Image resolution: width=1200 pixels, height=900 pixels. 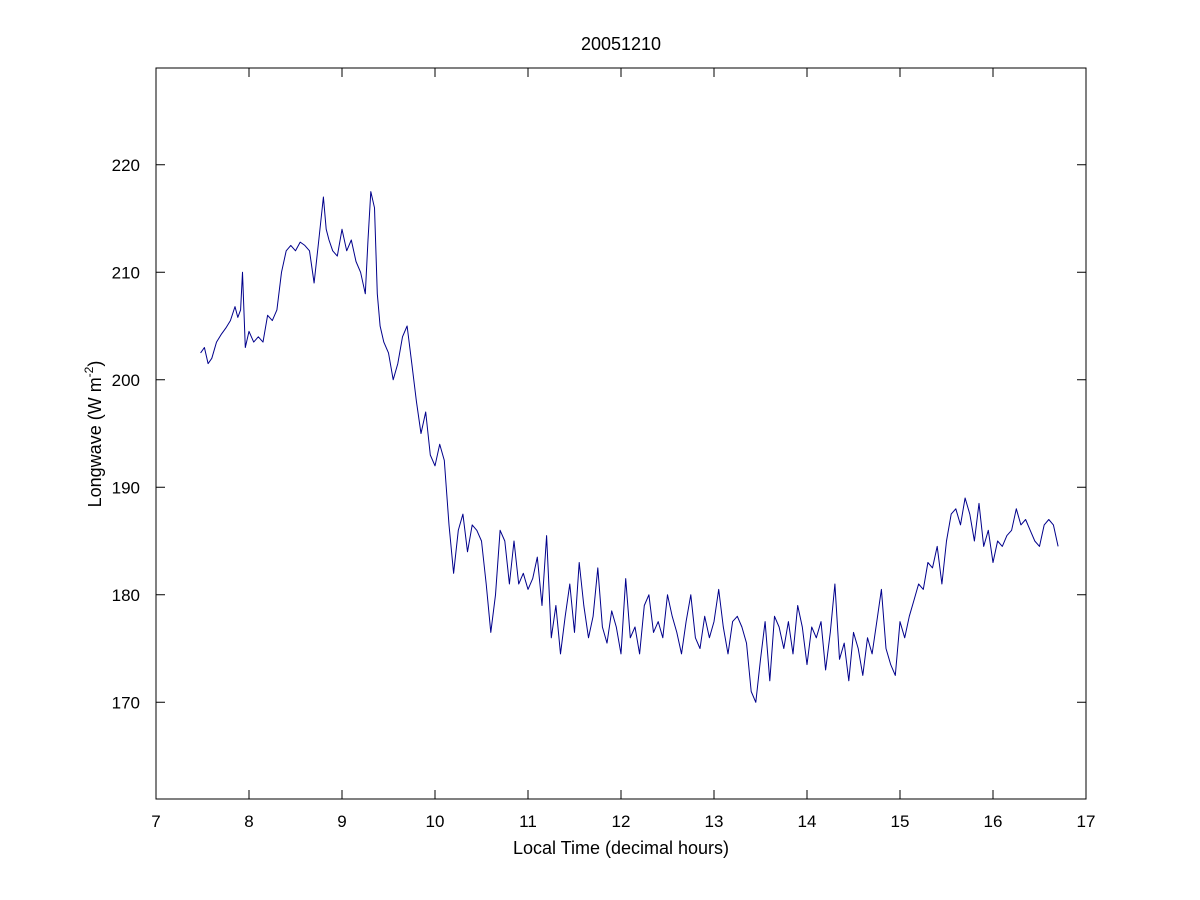 I want to click on x-tick-label: 9, so click(x=341, y=821).